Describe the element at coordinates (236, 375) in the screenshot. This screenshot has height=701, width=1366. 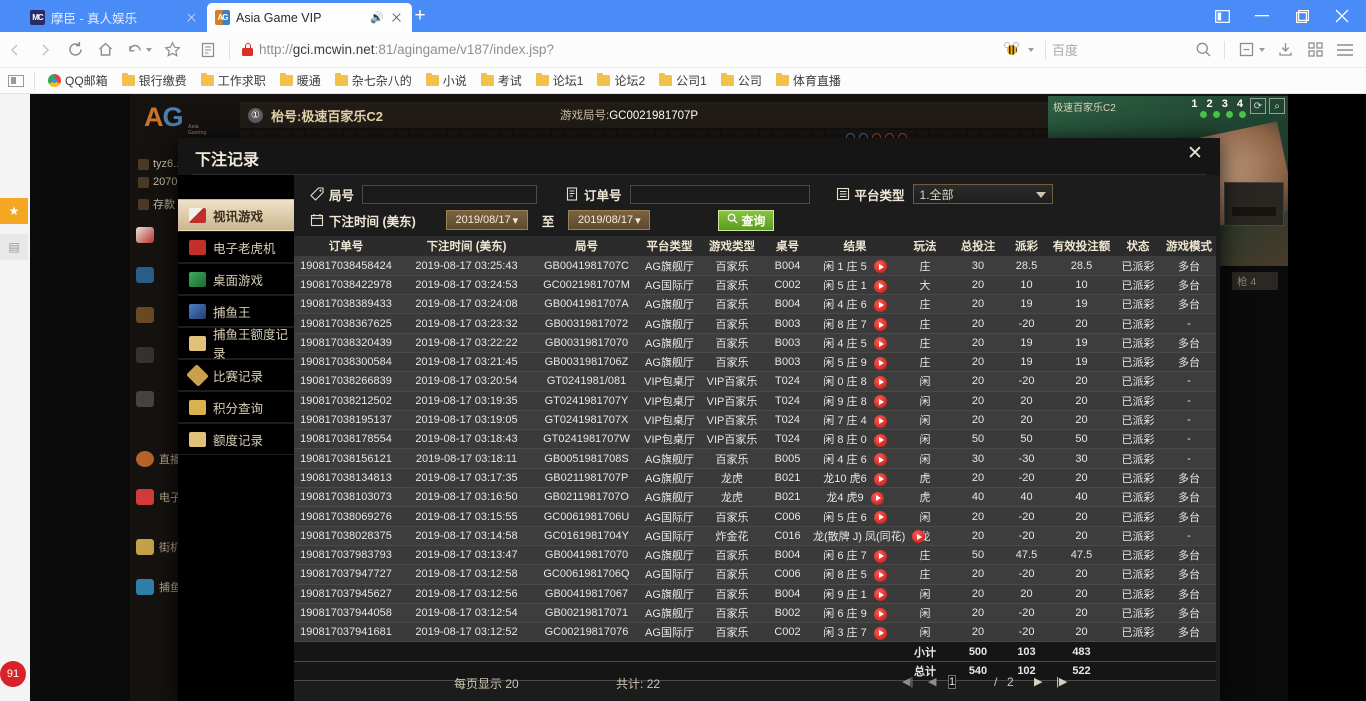
I see `sidebar-item-match-records: 比赛记录` at that location.